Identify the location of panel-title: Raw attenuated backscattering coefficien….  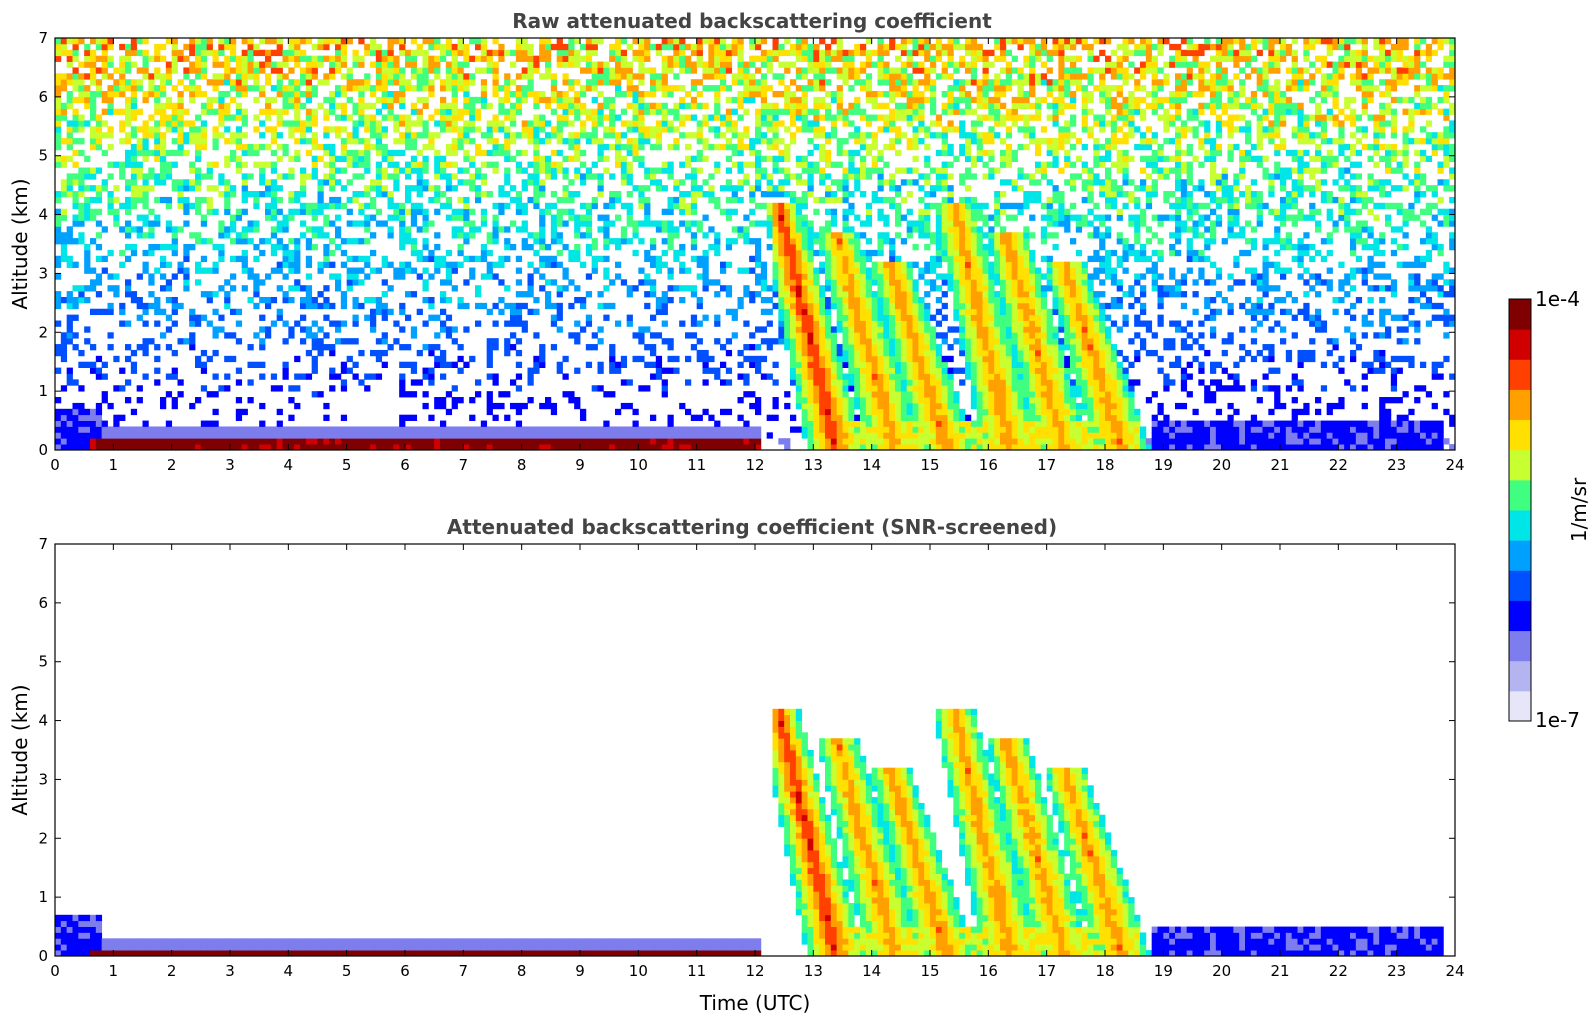
(752, 21).